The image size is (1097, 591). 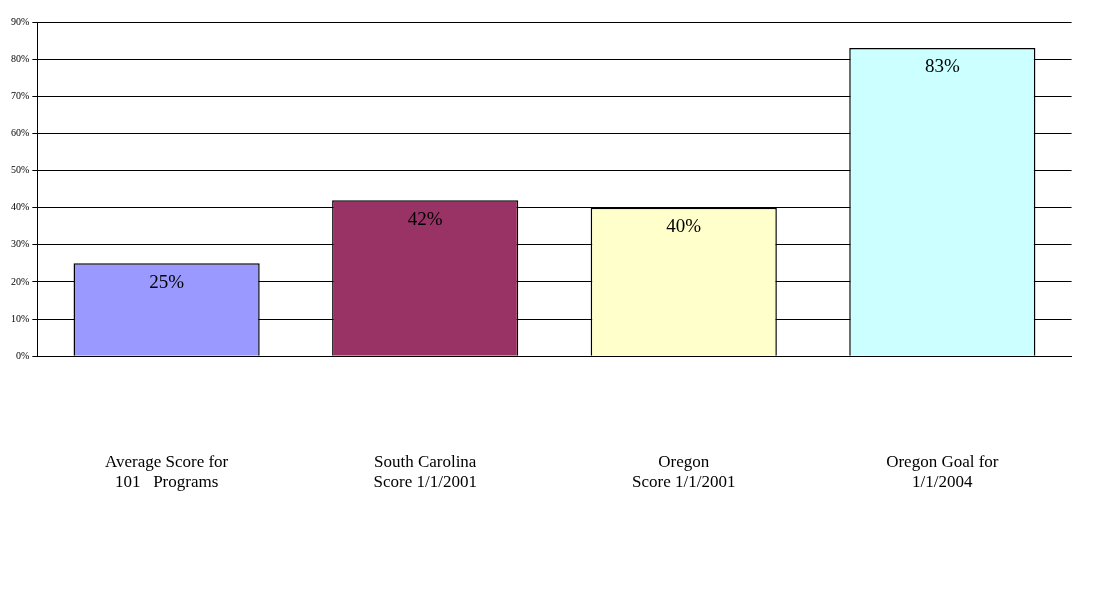 I want to click on y-tick-label: 30%, so click(x=20, y=244).